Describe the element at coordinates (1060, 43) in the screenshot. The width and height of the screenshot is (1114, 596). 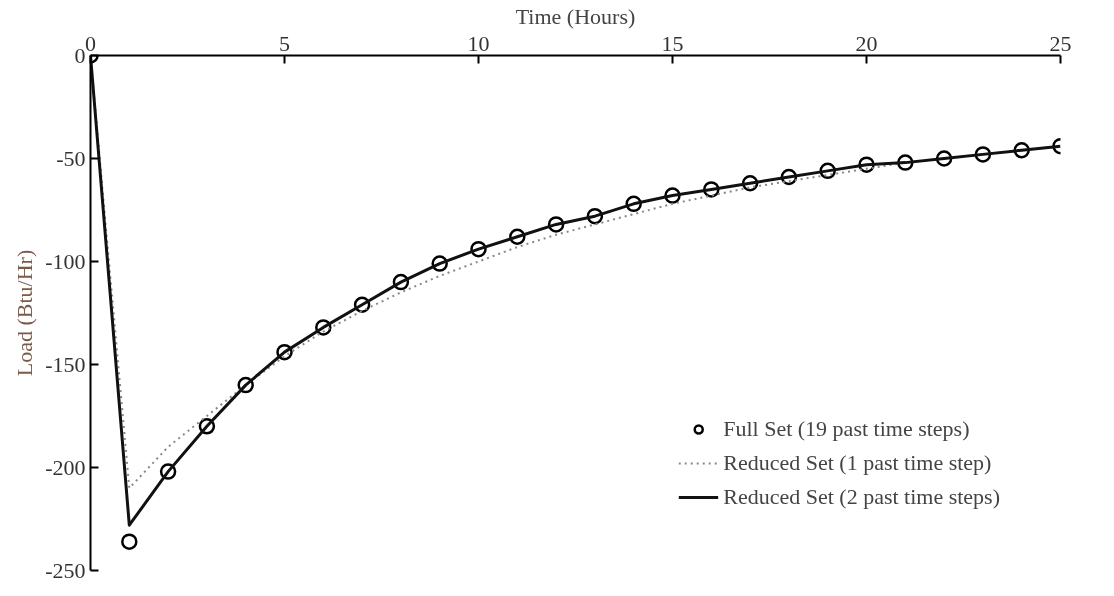
I see `x-tick-label: 25` at that location.